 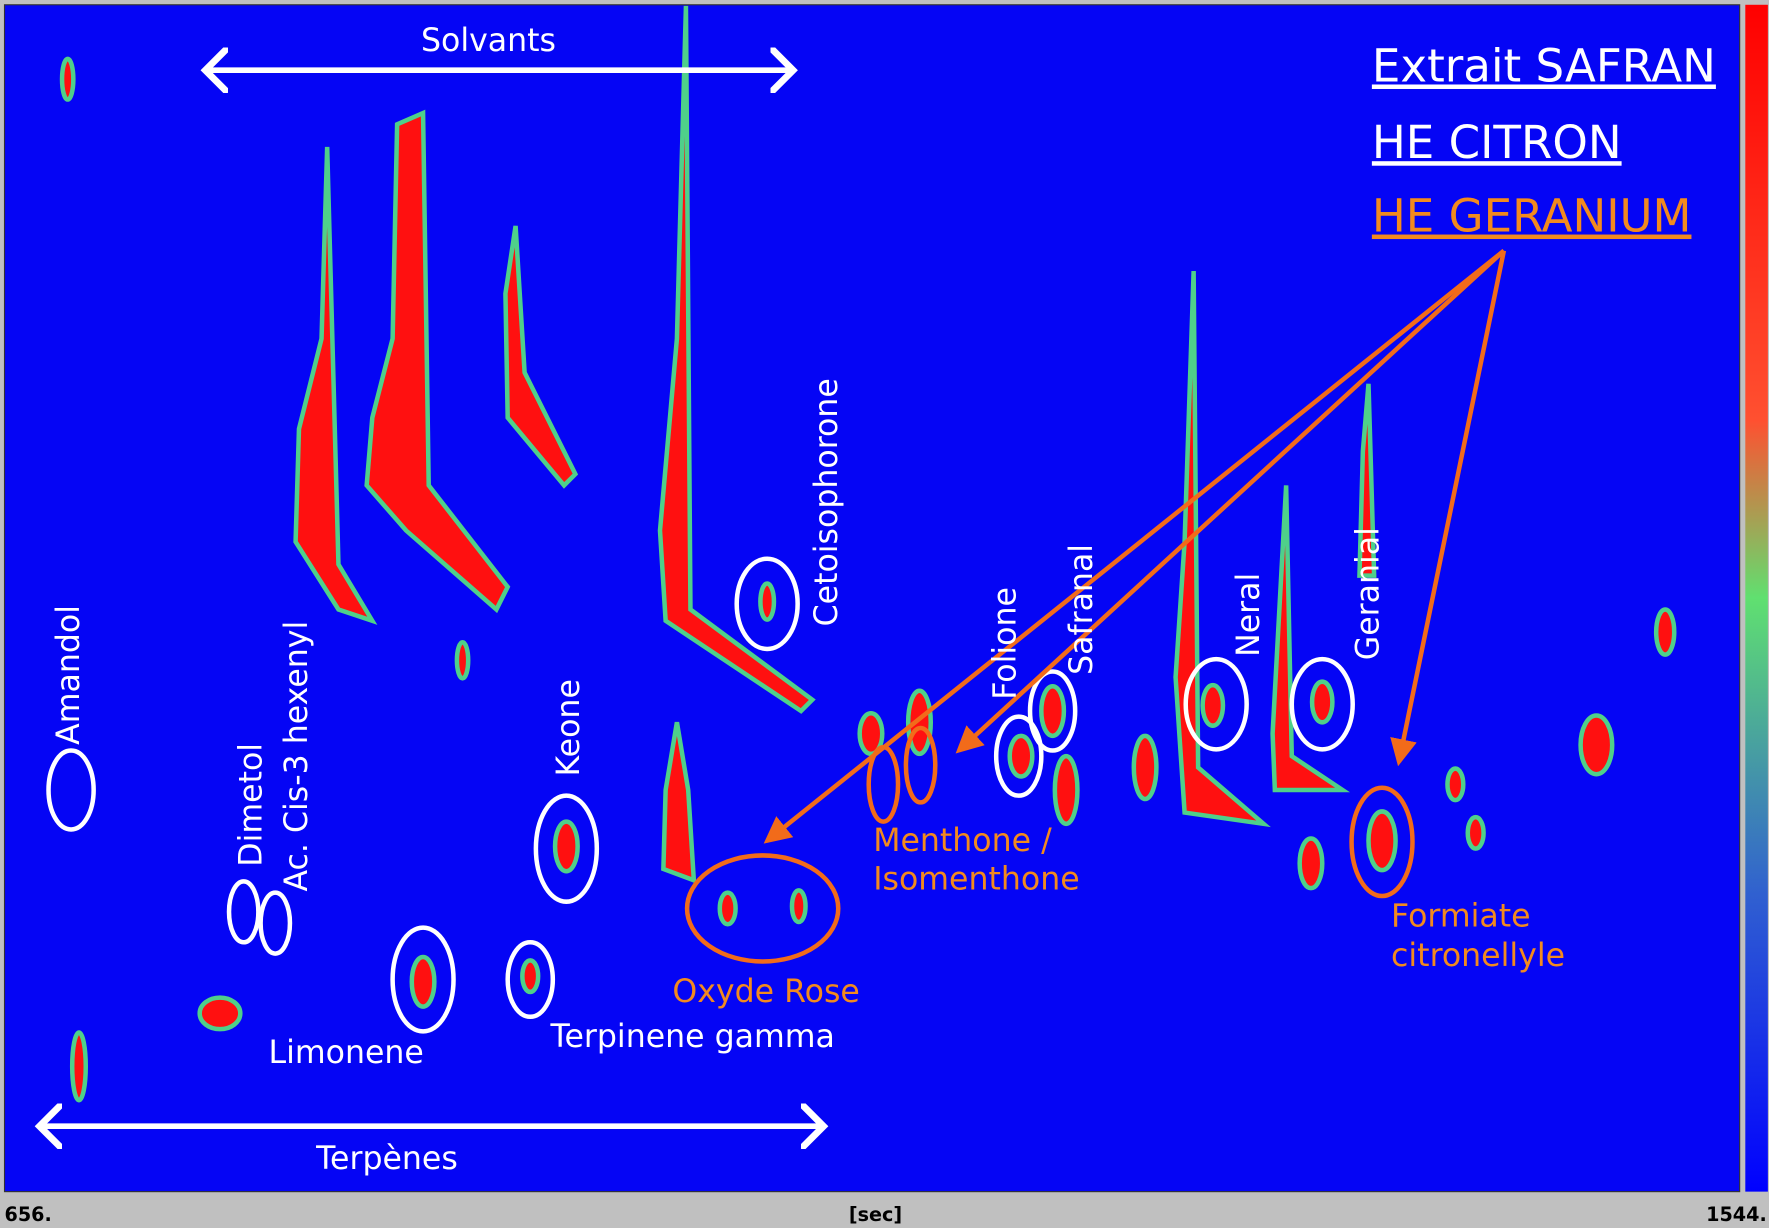 I want to click on compound-label: Ac. Cis-3 hexenyl, so click(x=297, y=756).